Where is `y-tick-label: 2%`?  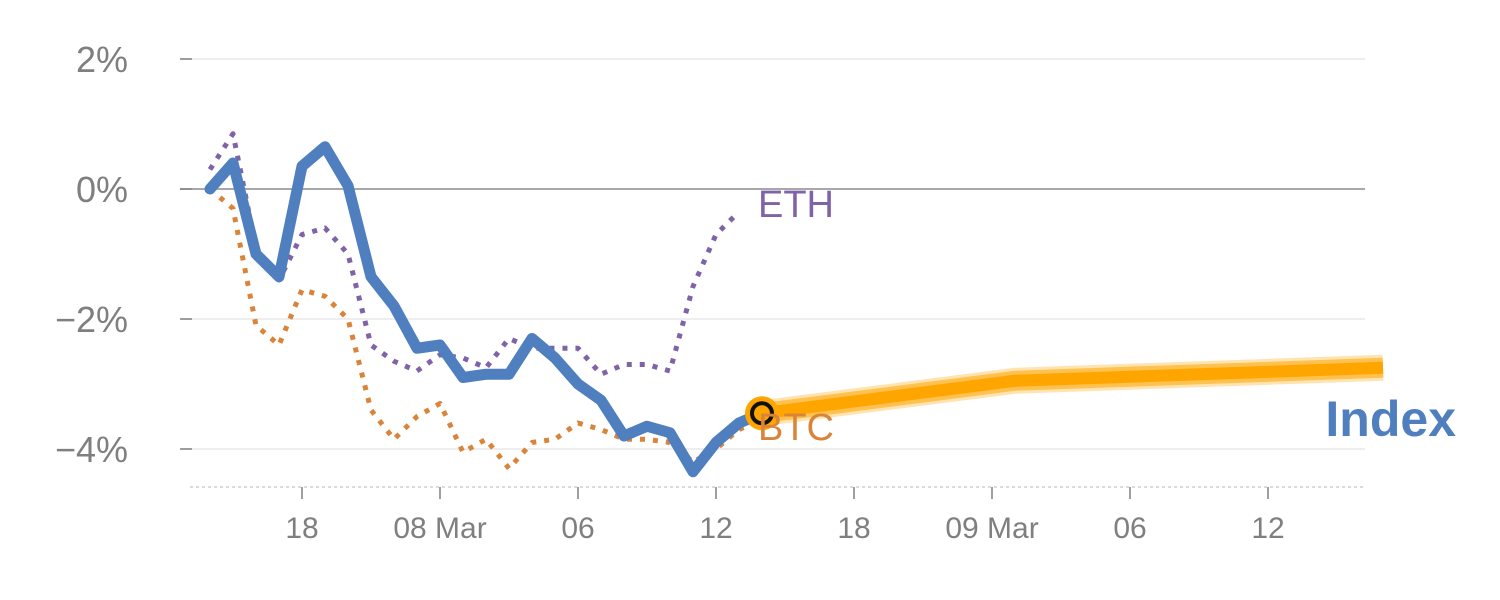
y-tick-label: 2% is located at coordinates (102, 59).